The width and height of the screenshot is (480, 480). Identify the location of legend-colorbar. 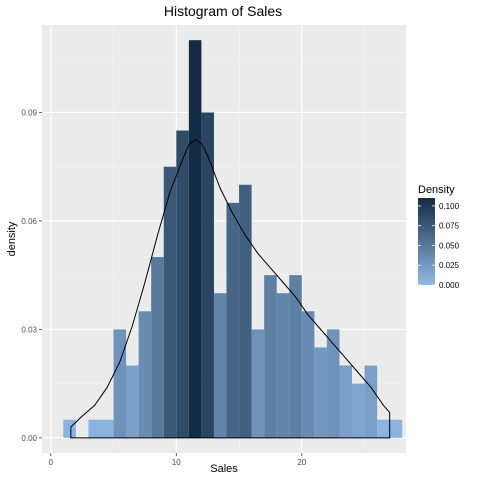
(426, 241).